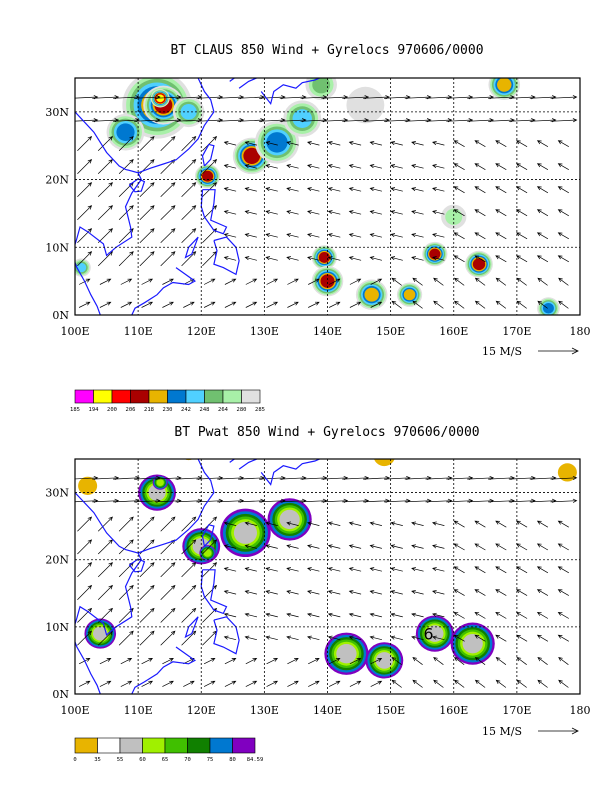 The image size is (612, 792). I want to click on colorbar-label: 84.59, so click(255, 760).